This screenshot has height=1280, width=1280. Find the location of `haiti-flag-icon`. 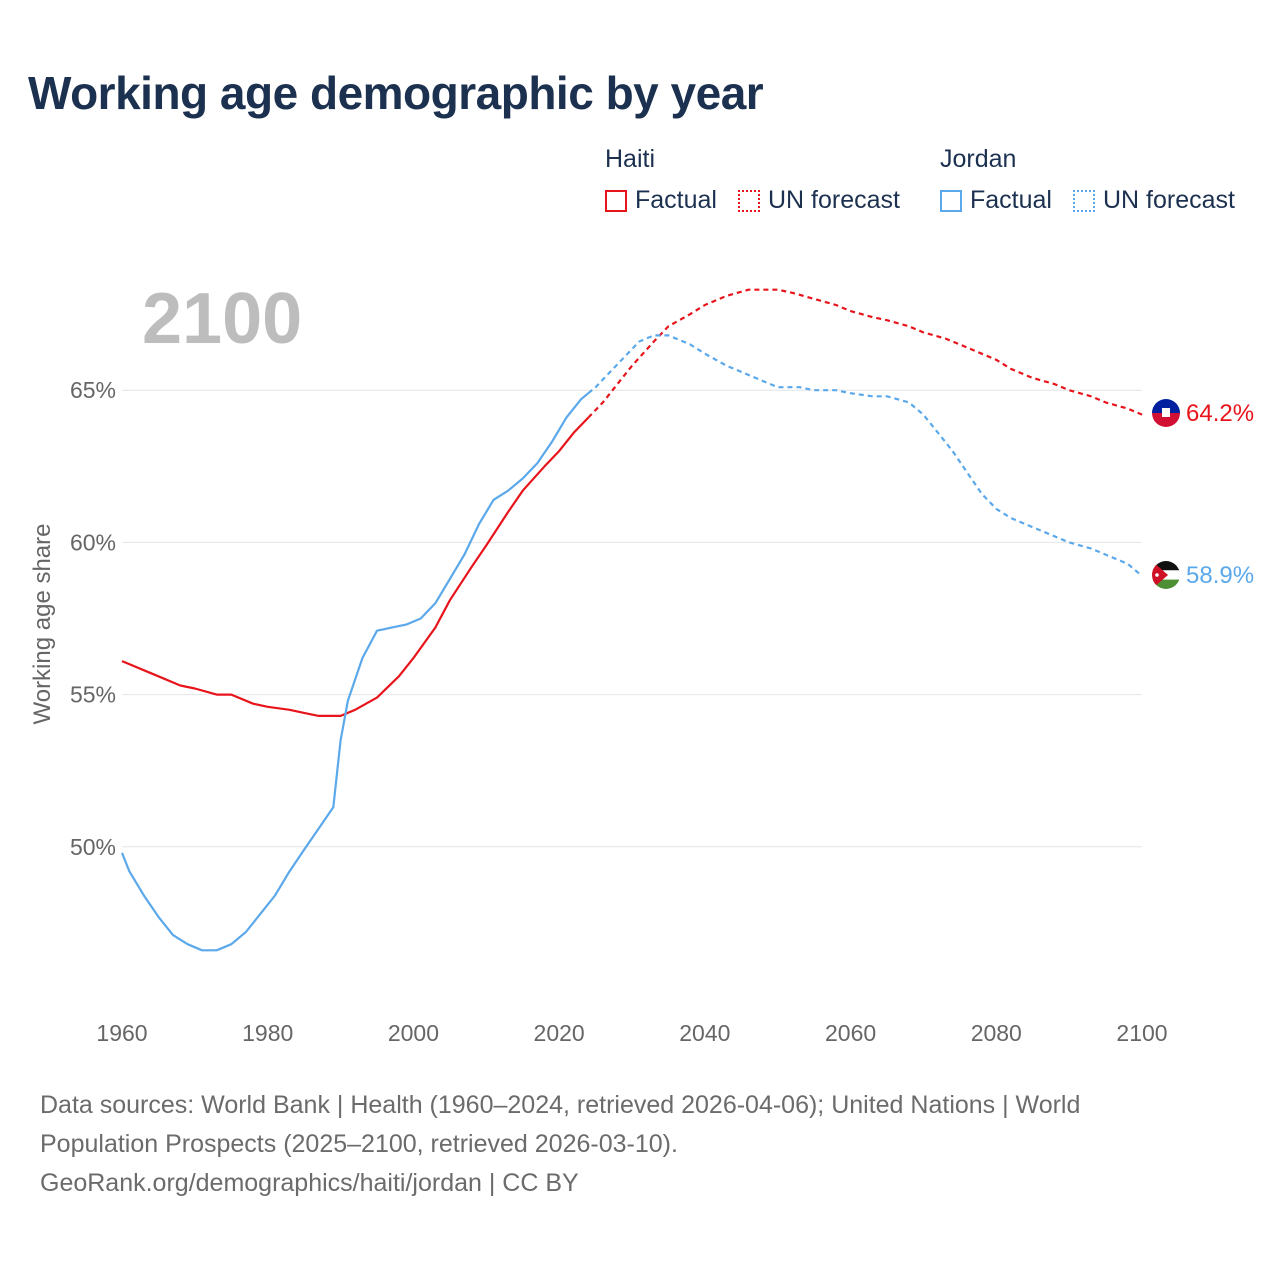

haiti-flag-icon is located at coordinates (1166, 413).